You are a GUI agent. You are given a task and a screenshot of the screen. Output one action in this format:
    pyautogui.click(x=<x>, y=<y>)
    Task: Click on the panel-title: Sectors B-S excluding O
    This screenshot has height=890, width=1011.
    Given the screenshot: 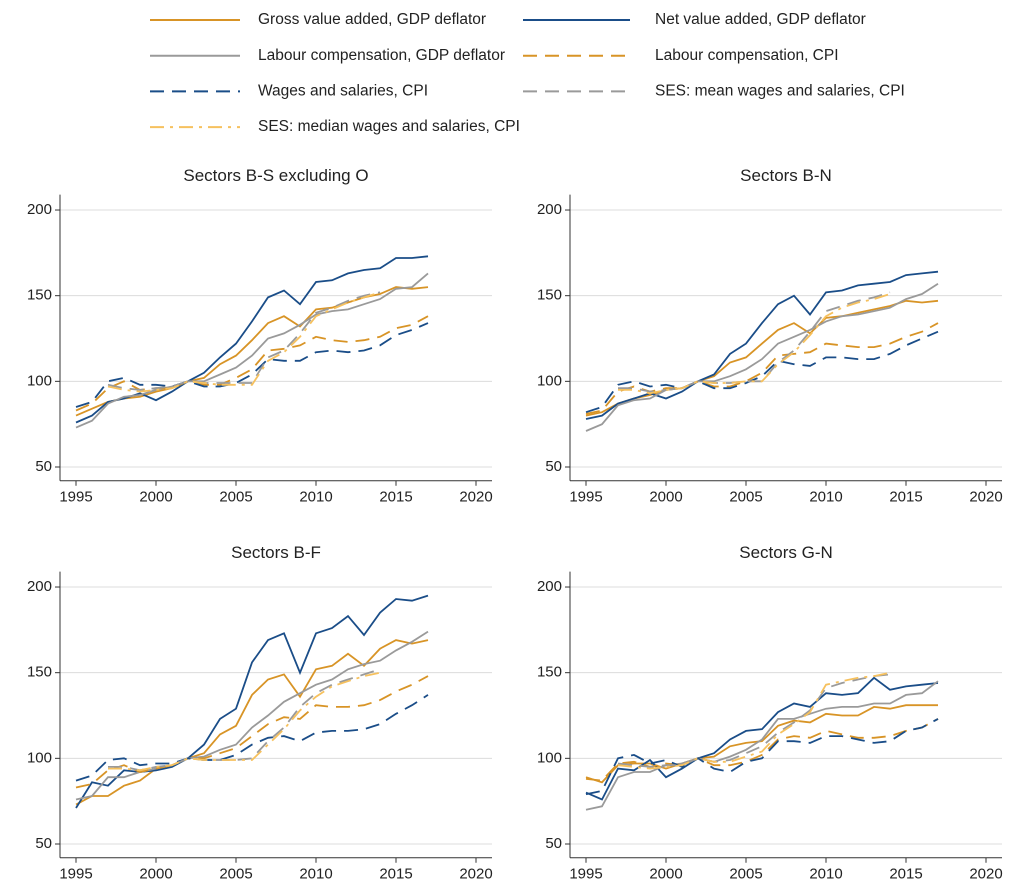 What is the action you would take?
    pyautogui.click(x=275, y=175)
    